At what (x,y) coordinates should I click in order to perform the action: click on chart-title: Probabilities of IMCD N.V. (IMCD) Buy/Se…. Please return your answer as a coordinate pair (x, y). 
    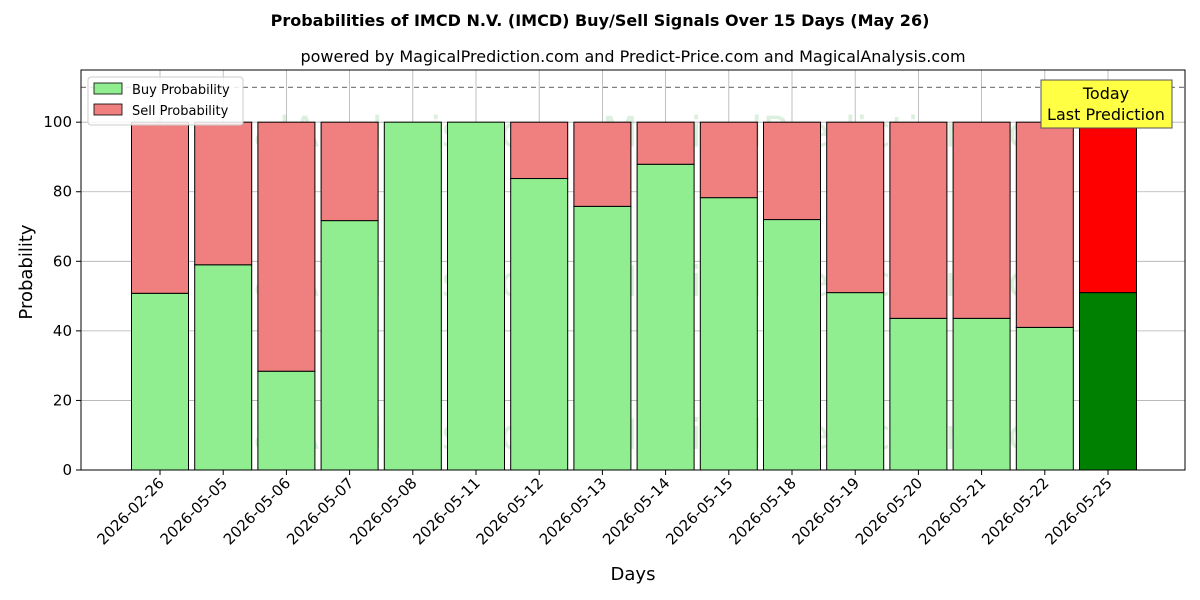
    Looking at the image, I should click on (600, 20).